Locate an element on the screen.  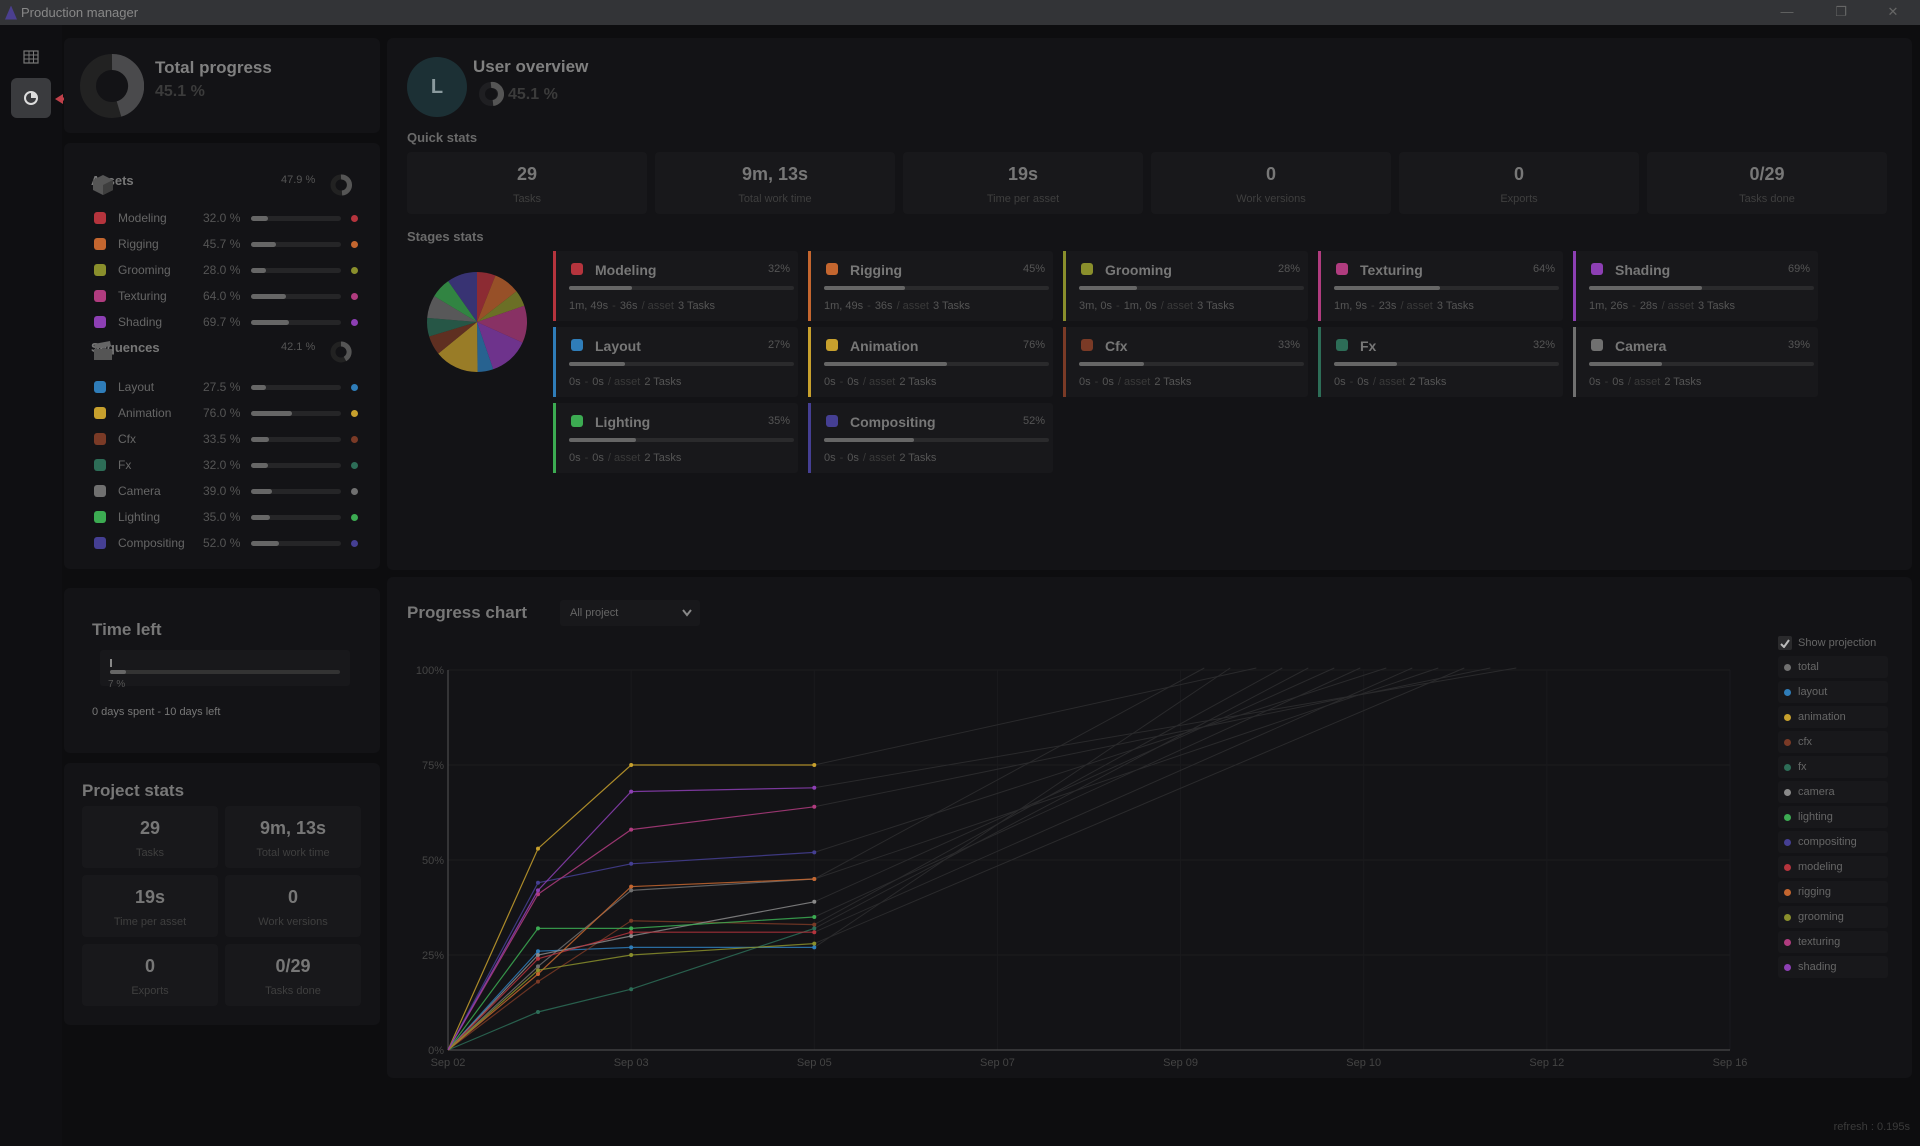
time-left-pct: 7 % is located at coordinates (117, 684).